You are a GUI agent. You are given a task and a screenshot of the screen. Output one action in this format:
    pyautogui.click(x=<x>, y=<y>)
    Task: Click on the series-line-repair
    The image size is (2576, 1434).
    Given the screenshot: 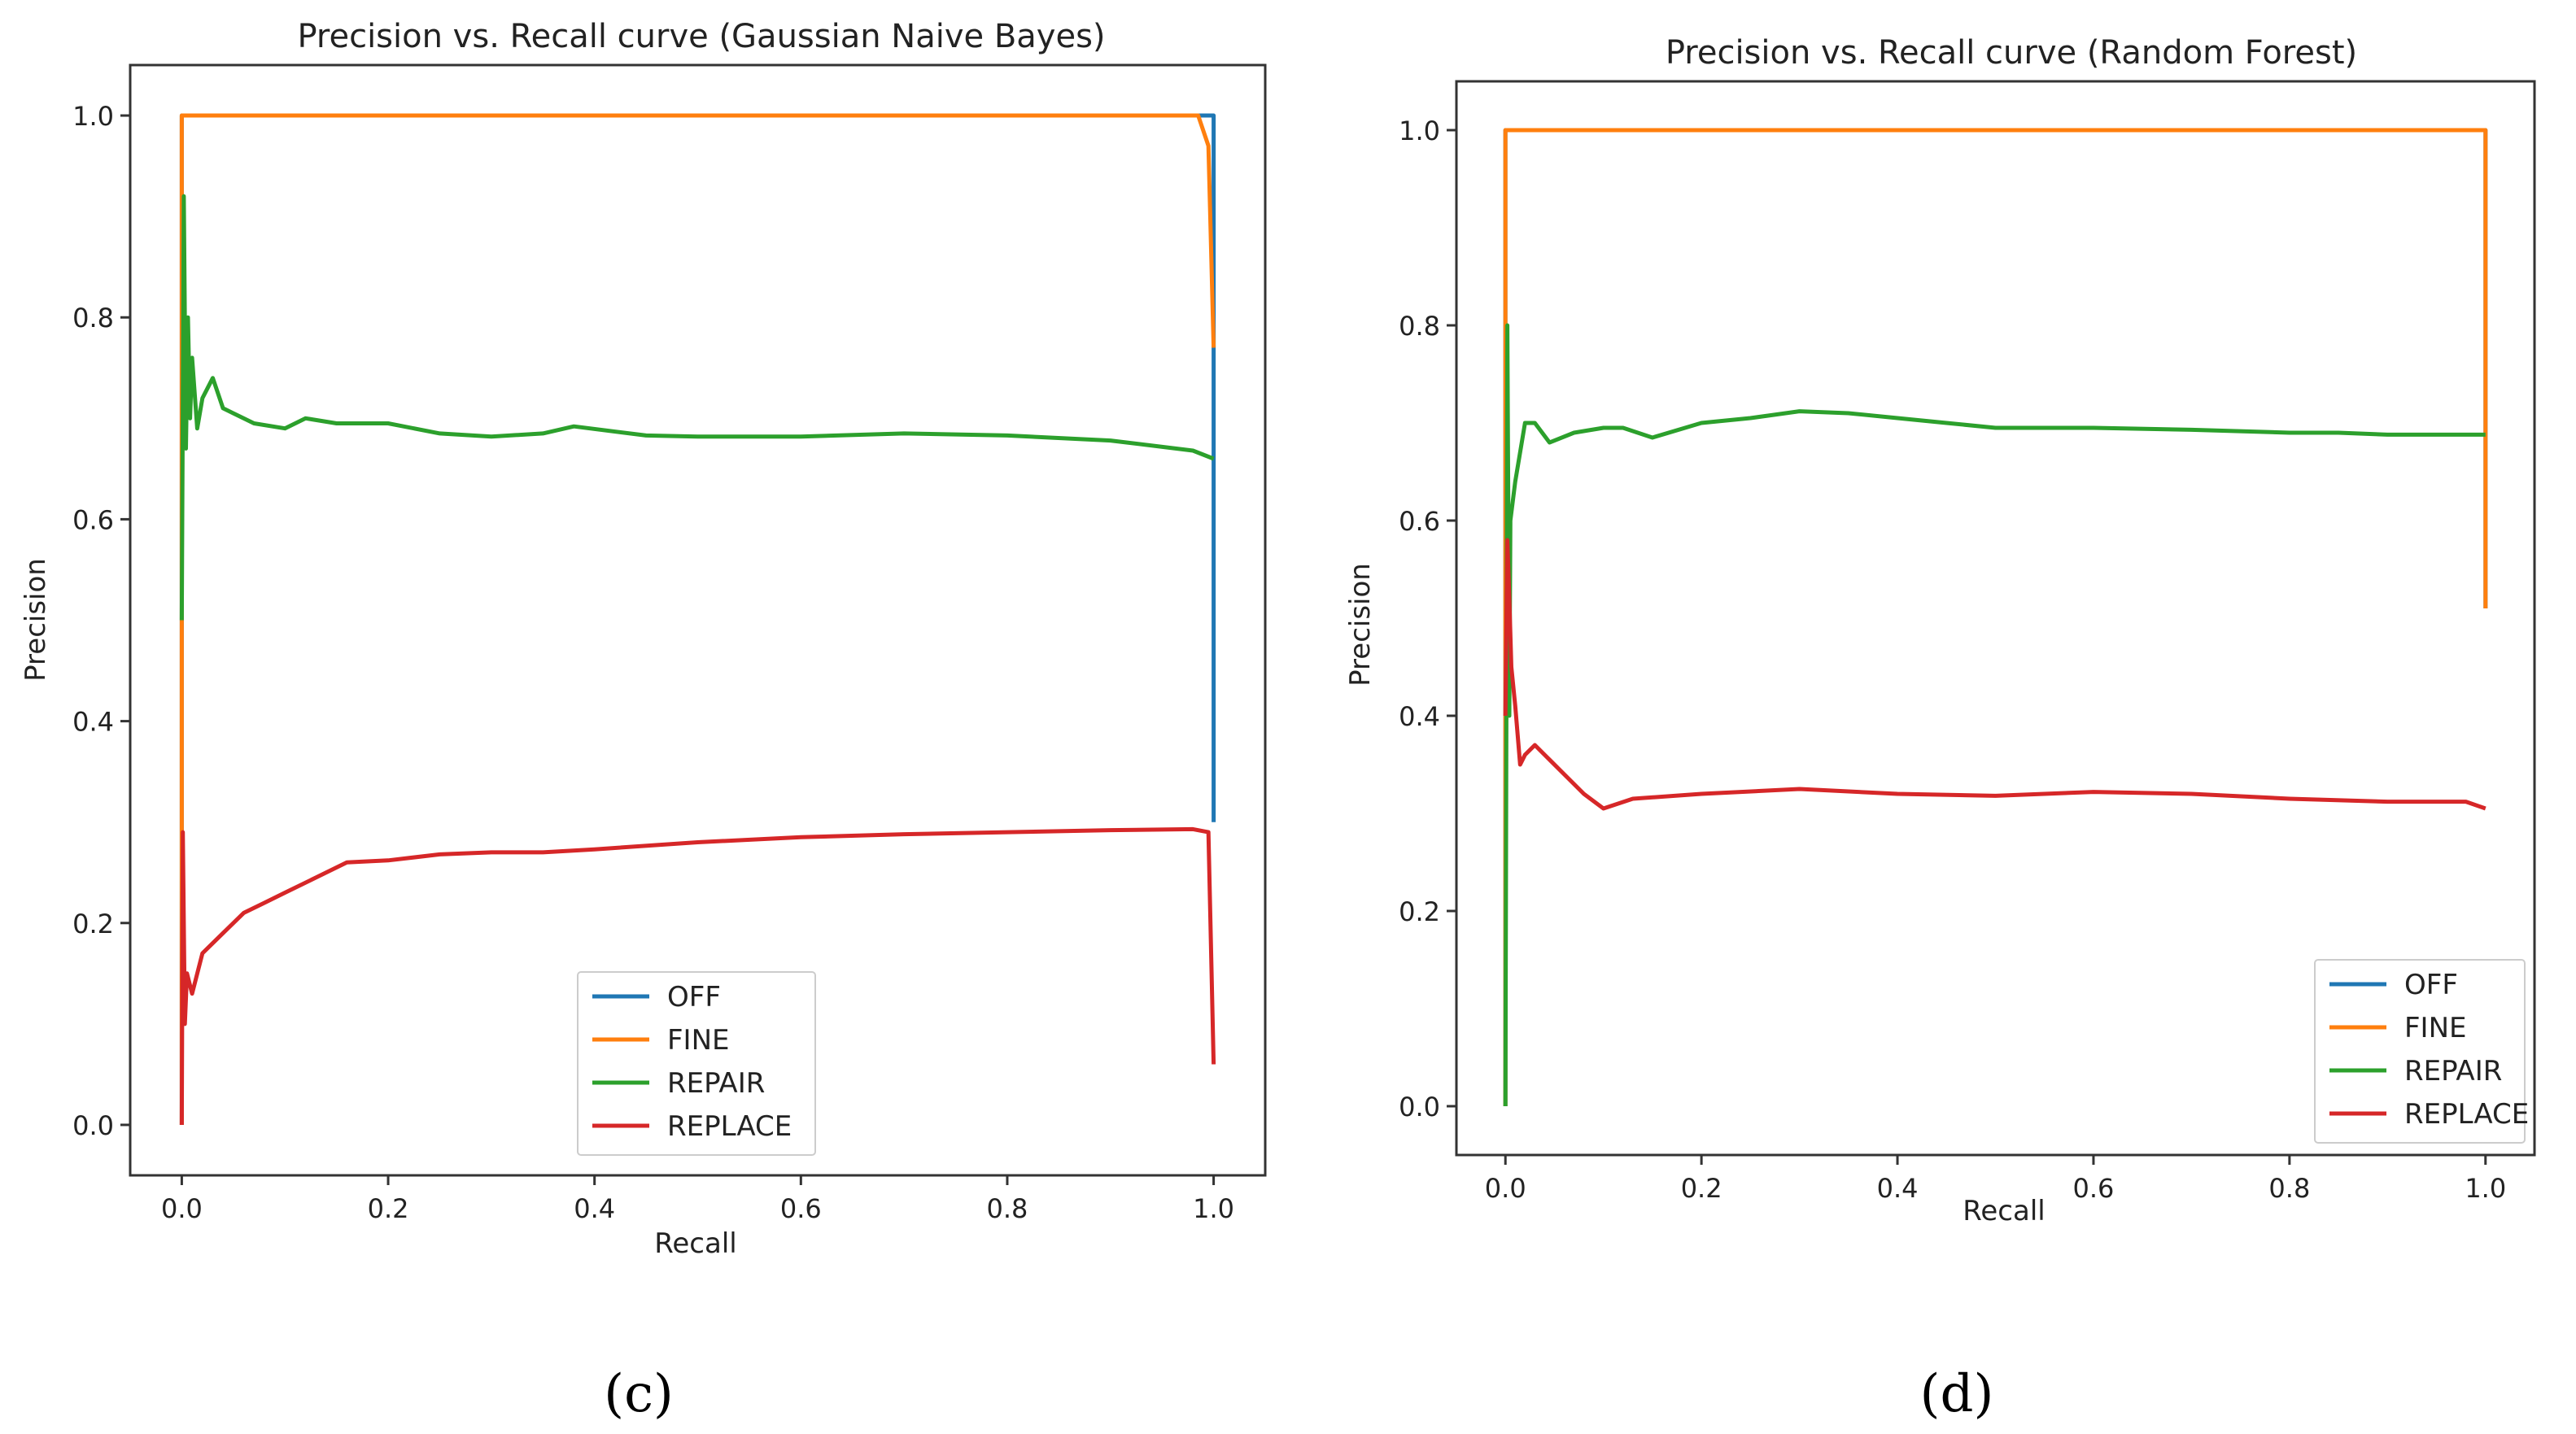 What is the action you would take?
    pyautogui.click(x=697, y=408)
    